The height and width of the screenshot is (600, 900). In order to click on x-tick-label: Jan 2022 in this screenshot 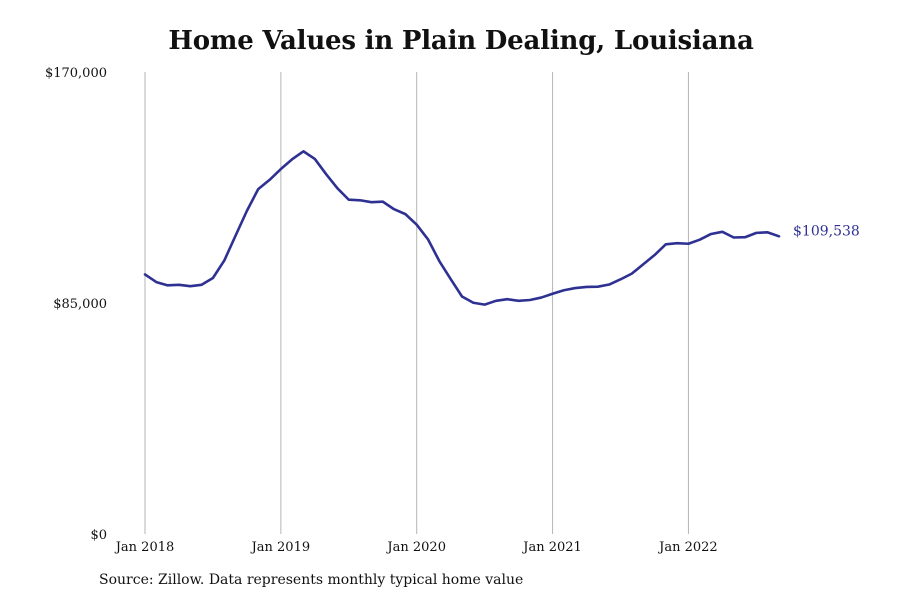, I will do `click(687, 547)`.